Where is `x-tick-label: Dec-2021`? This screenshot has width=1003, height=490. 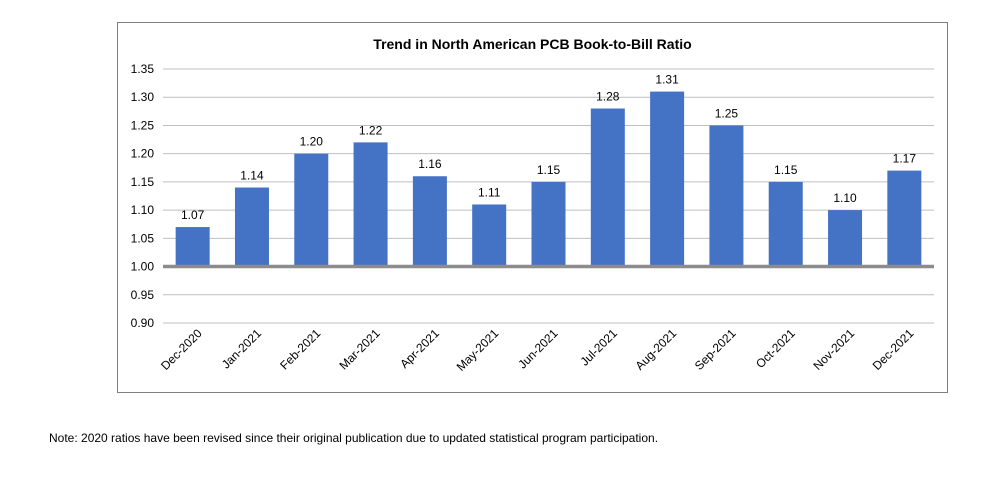 x-tick-label: Dec-2021 is located at coordinates (893, 349).